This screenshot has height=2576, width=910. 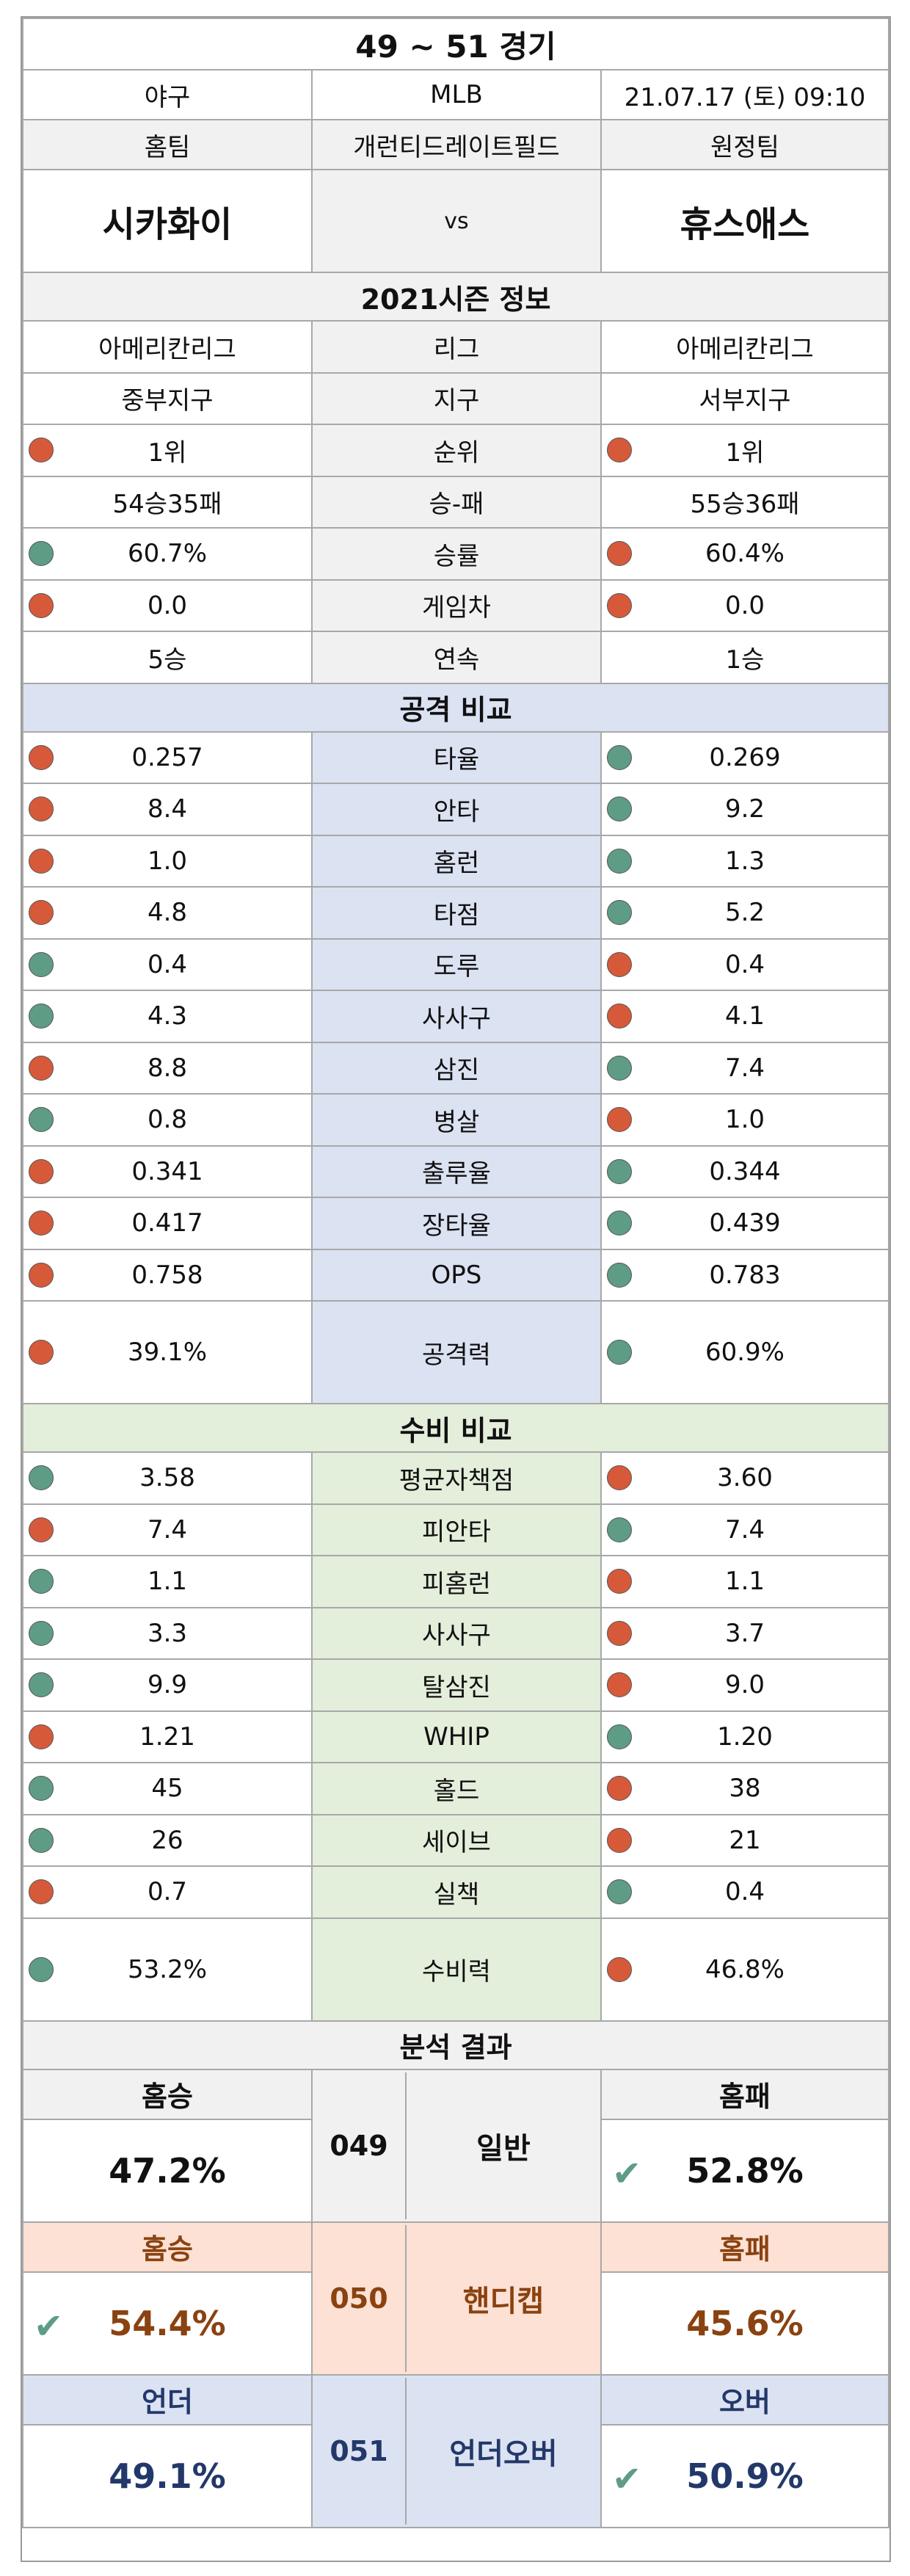 I want to click on venue-cell: 개런티드레이트필드, so click(x=456, y=144).